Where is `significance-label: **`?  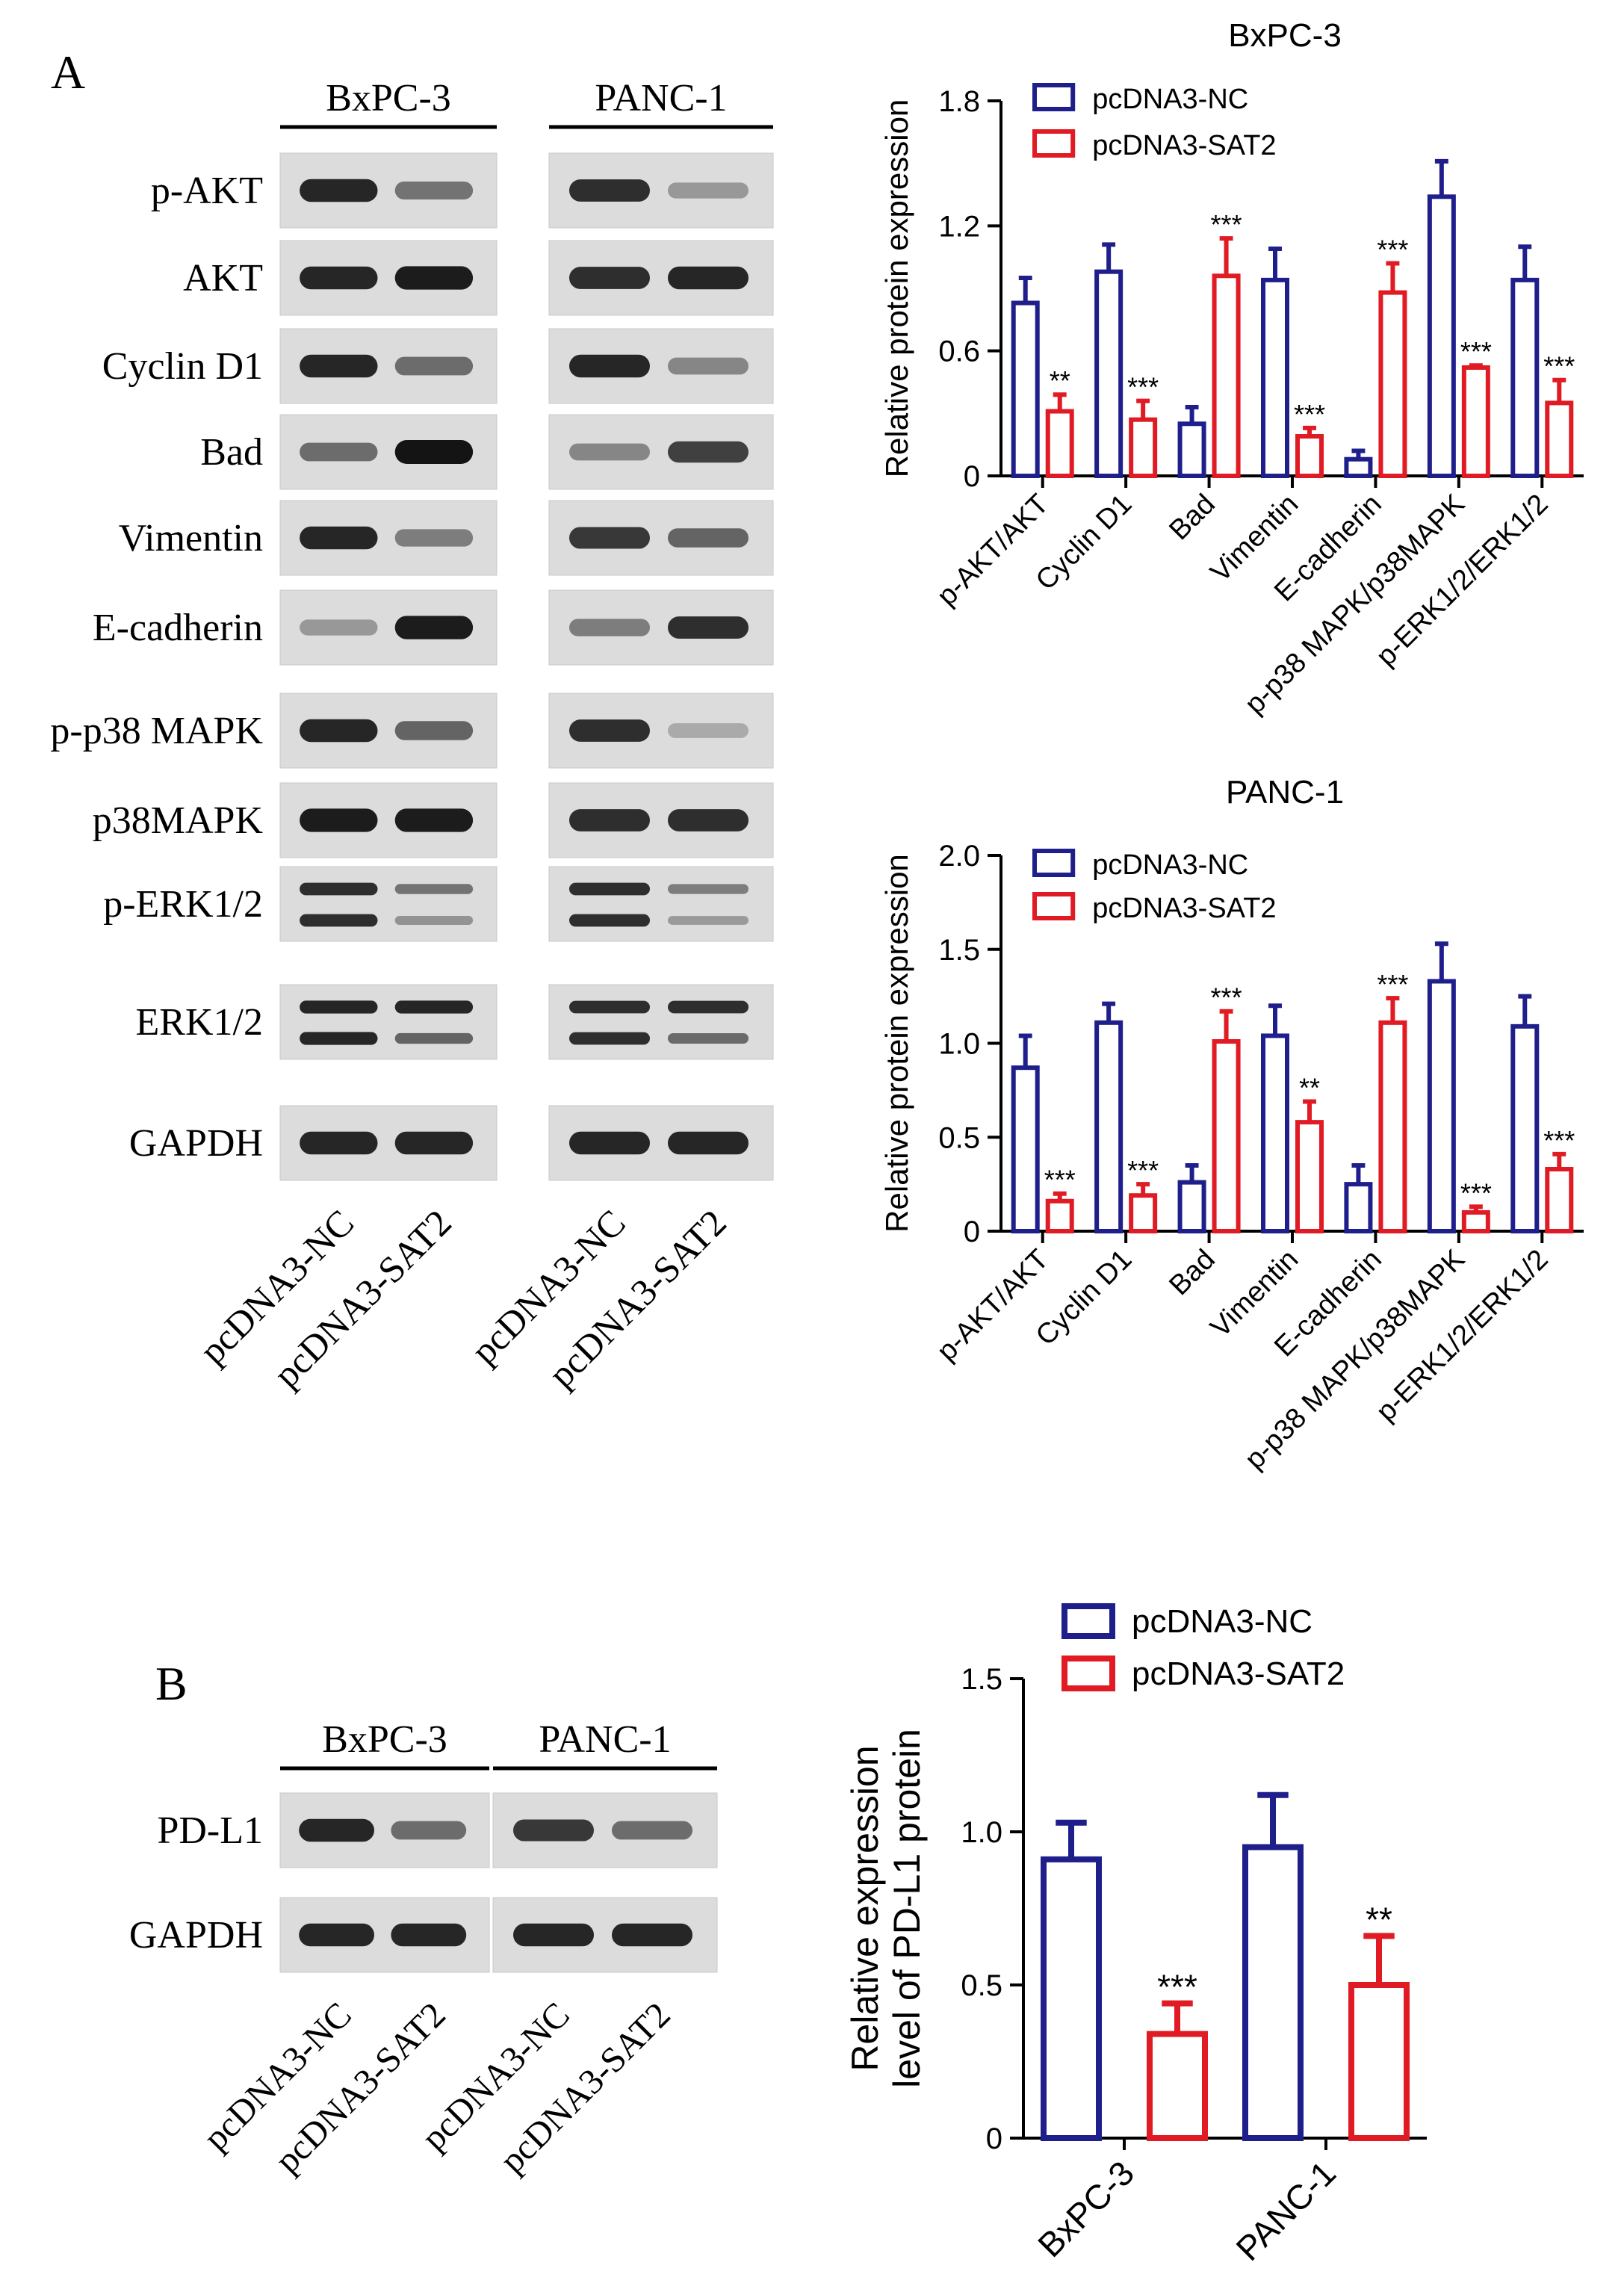 significance-label: ** is located at coordinates (1309, 1087).